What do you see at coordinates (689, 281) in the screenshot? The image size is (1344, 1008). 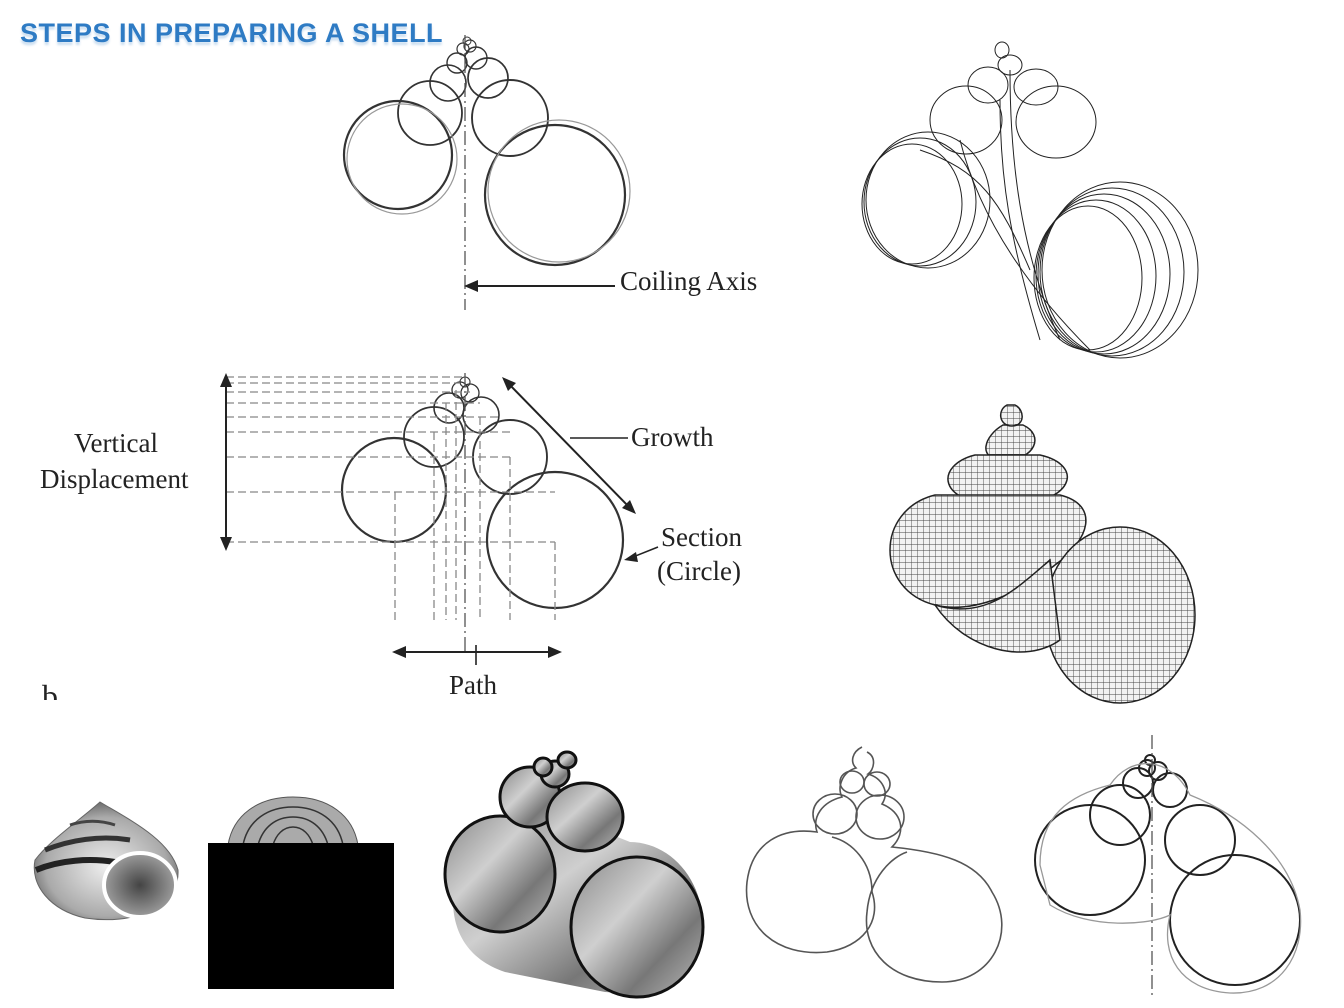 I see `coiling-axis-label: Coiling Axis` at bounding box center [689, 281].